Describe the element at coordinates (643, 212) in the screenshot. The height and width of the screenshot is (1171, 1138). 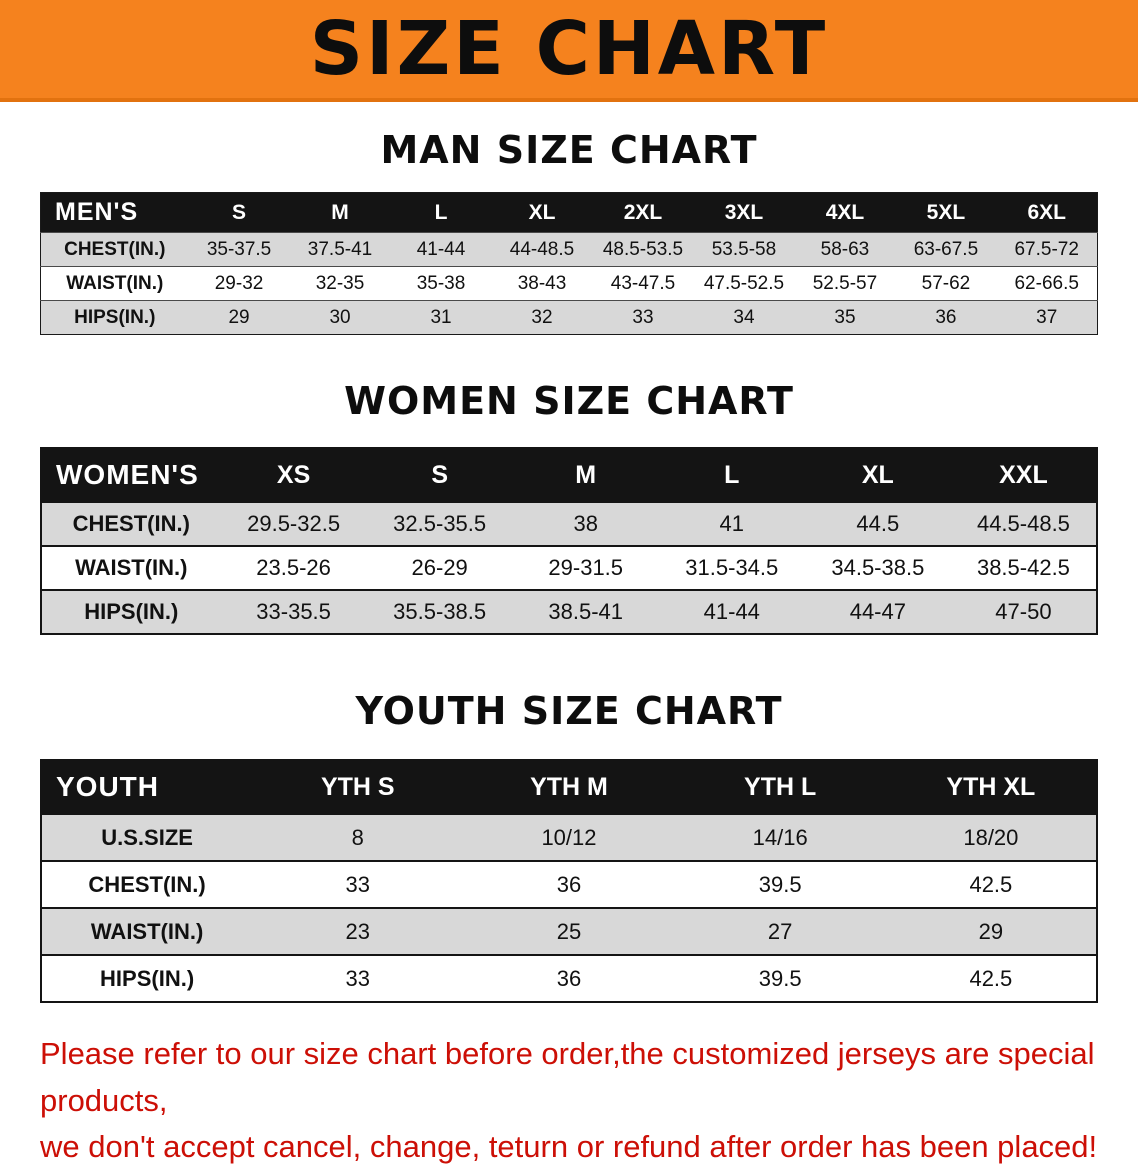
I see `men-size-header: 2XL` at that location.